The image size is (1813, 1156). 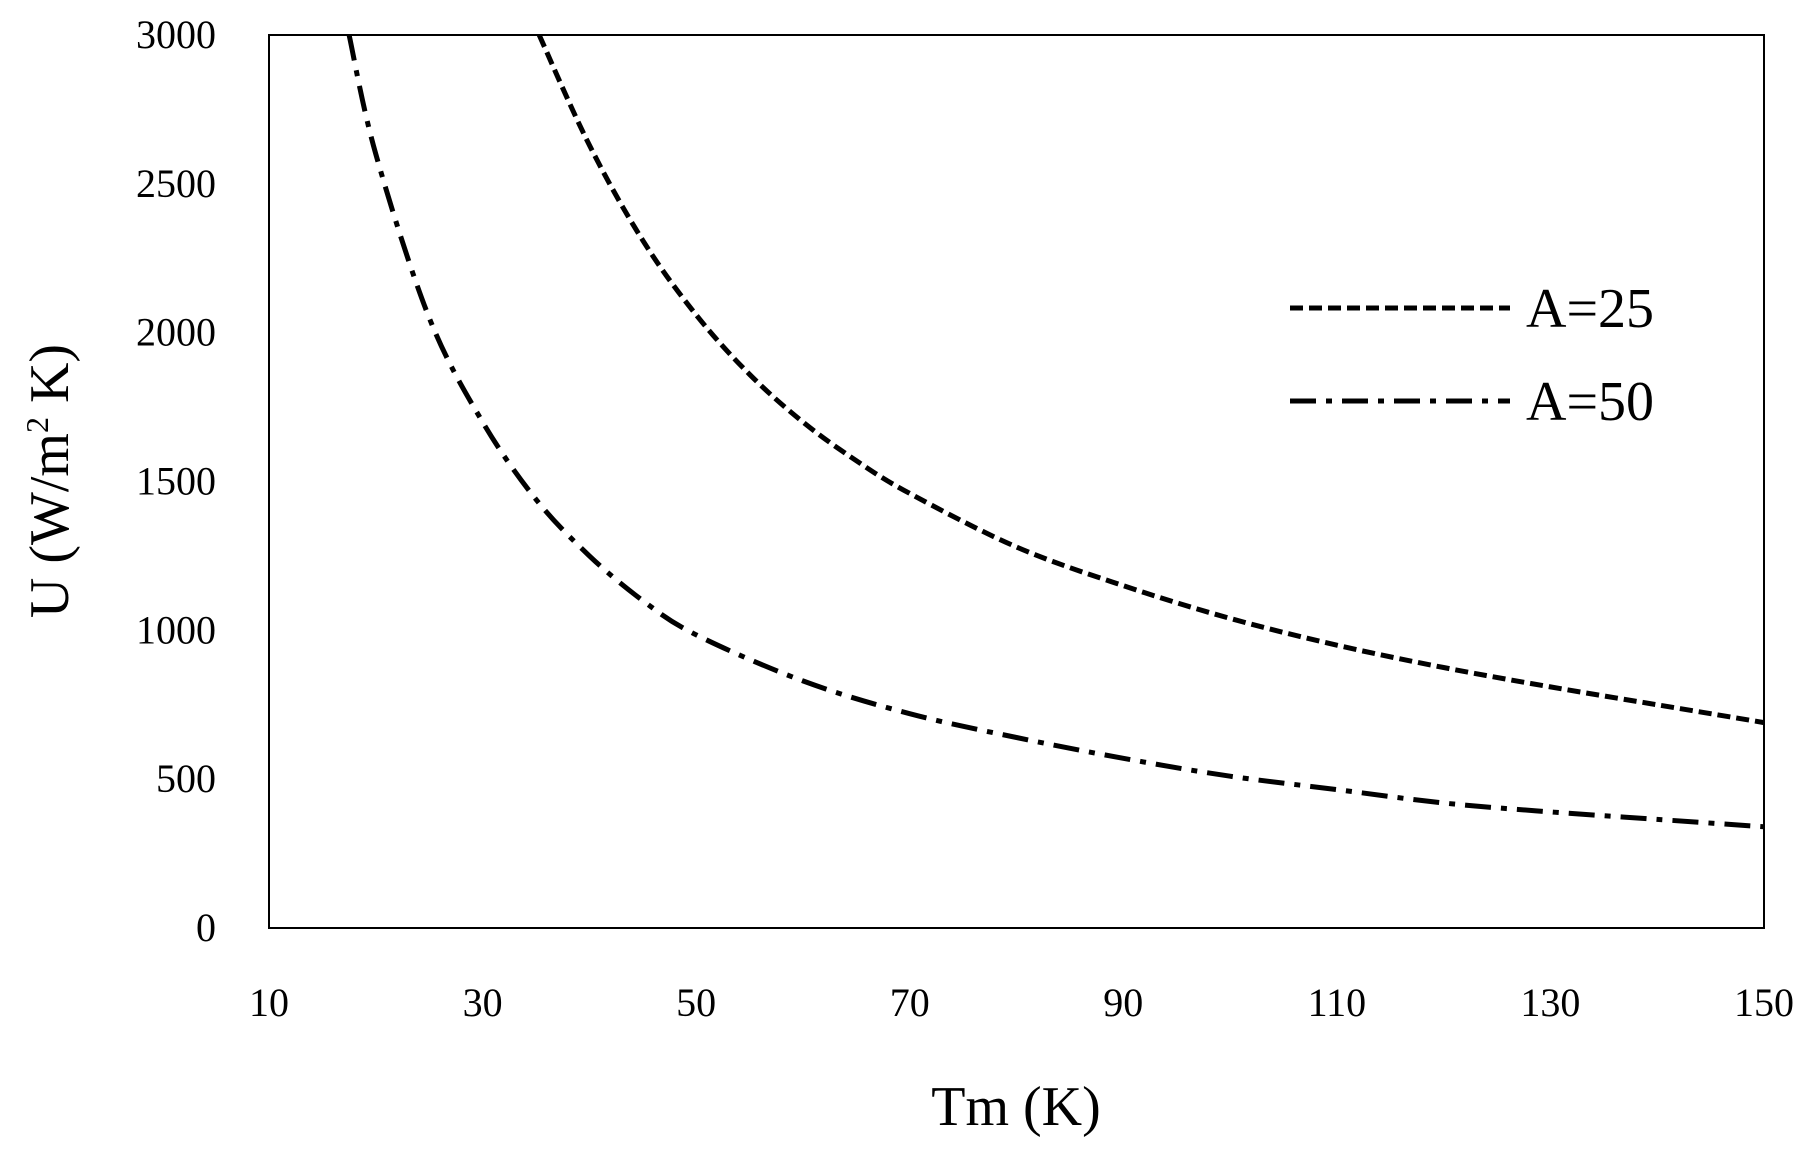 I want to click on y-tick-labels: 0 500 1000 1500 2000 2500 3000, so click(x=176, y=481).